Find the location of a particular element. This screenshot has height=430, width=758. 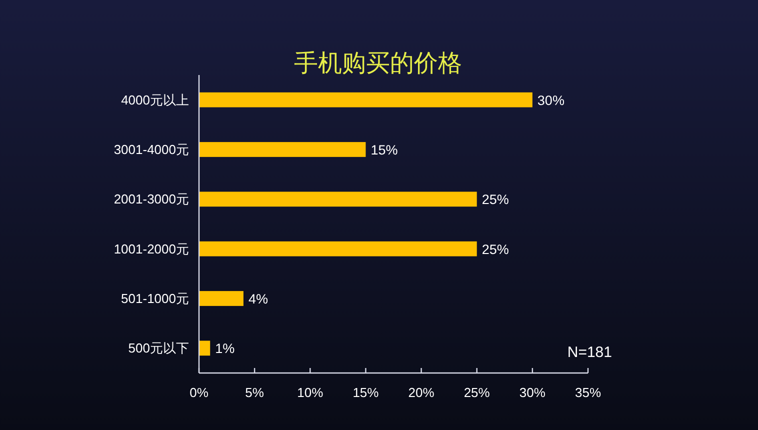

y-tick-label: 501-1000元 is located at coordinates (155, 298).